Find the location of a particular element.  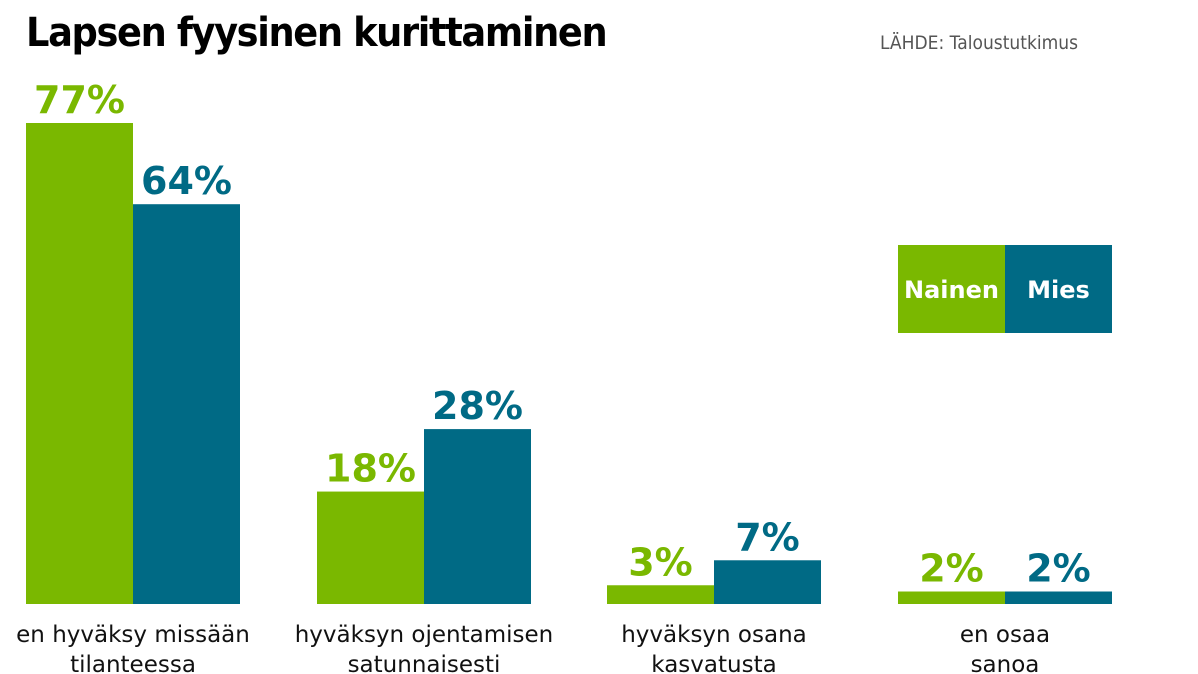

value-label-mies-1: 64% is located at coordinates (186, 181).